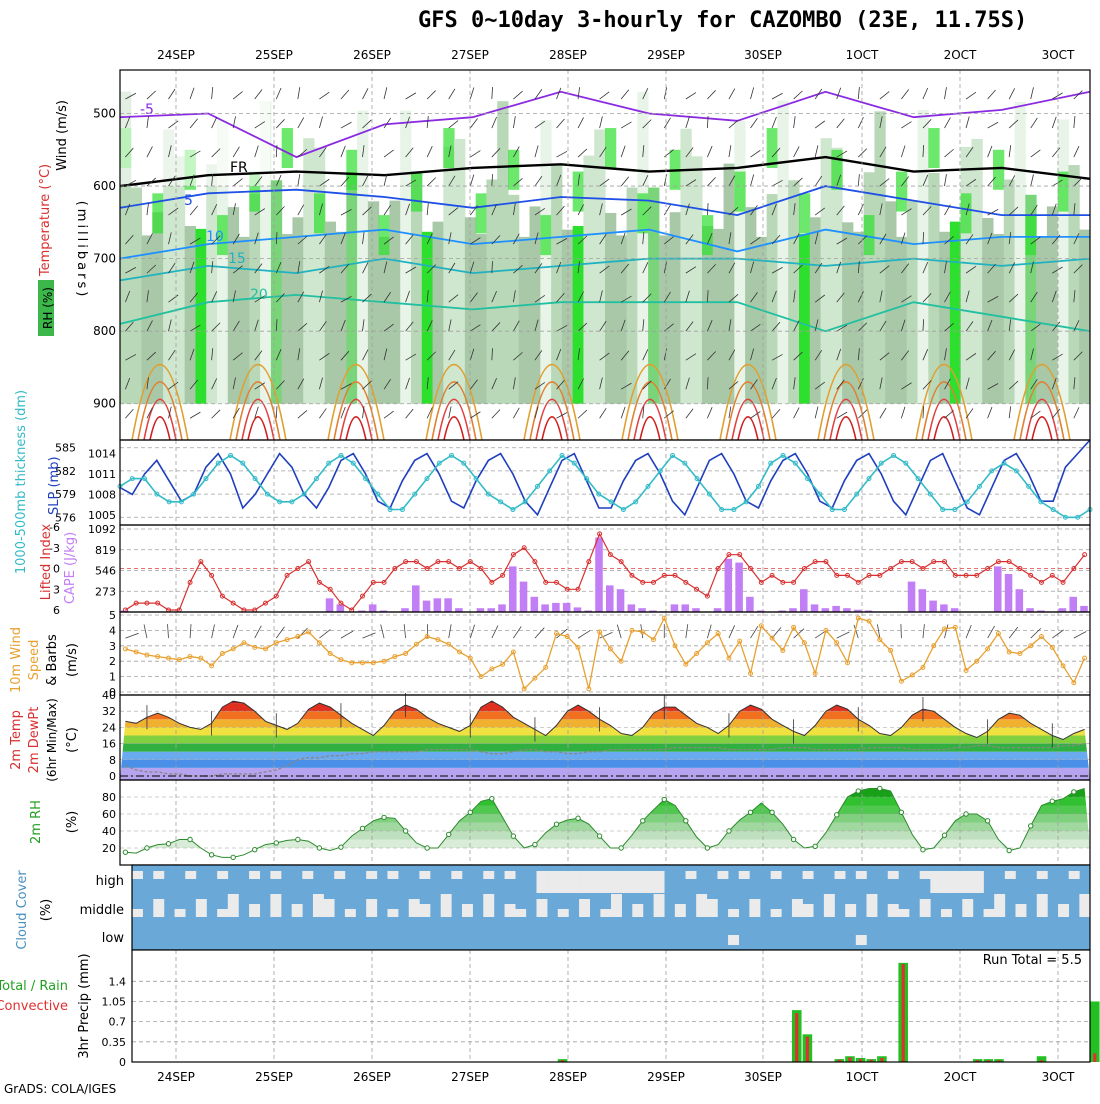  What do you see at coordinates (960, 55) in the screenshot?
I see `x-tick-top: 2OCT` at bounding box center [960, 55].